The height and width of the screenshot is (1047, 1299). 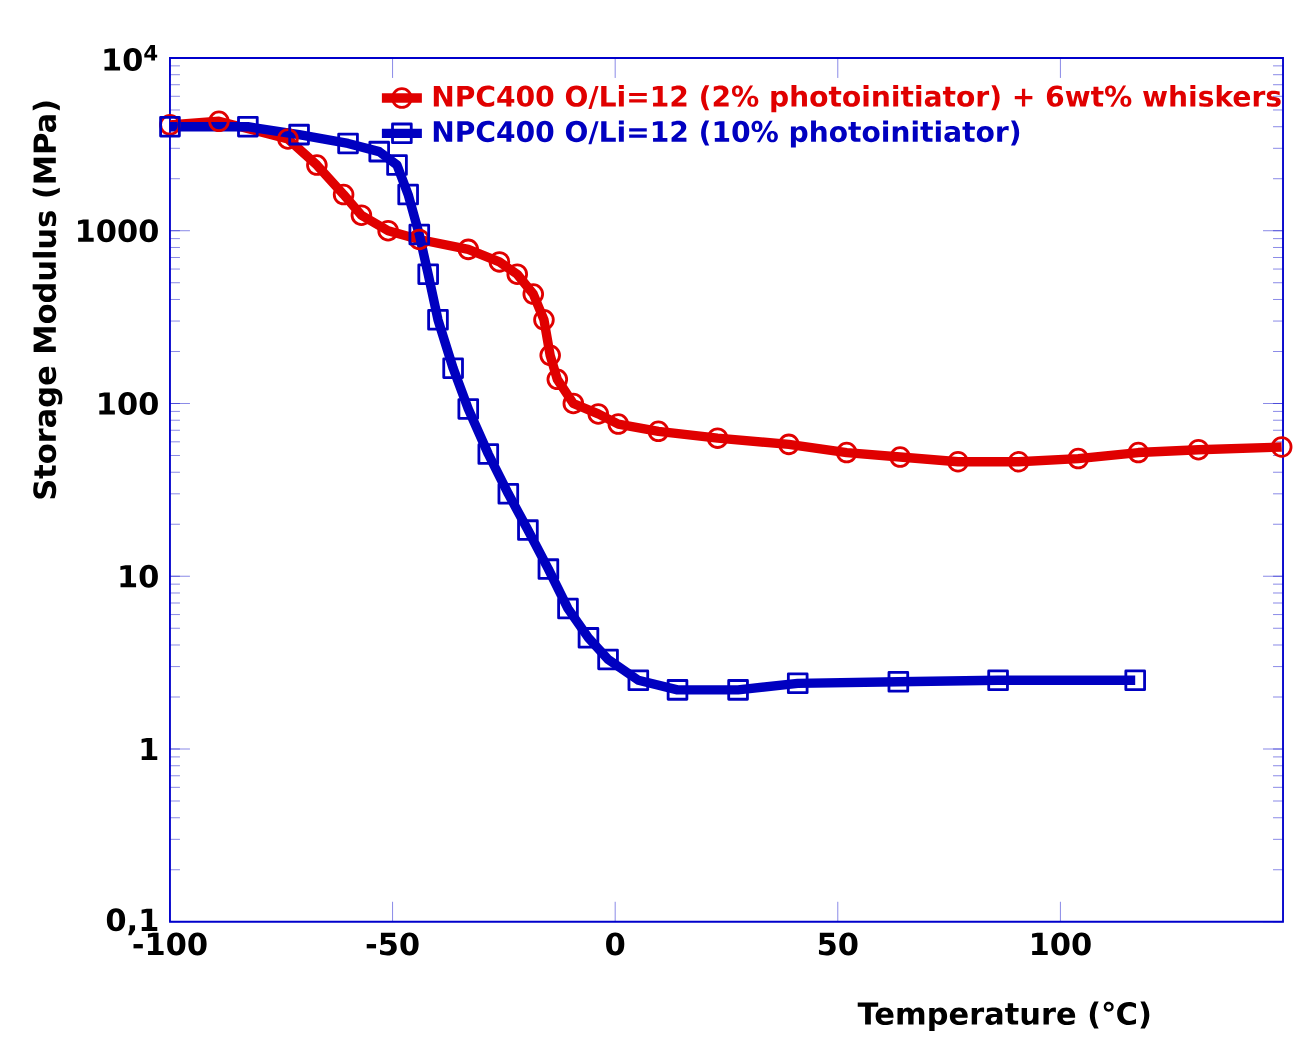 What do you see at coordinates (615, 944) in the screenshot?
I see `x-tick-label: 0` at bounding box center [615, 944].